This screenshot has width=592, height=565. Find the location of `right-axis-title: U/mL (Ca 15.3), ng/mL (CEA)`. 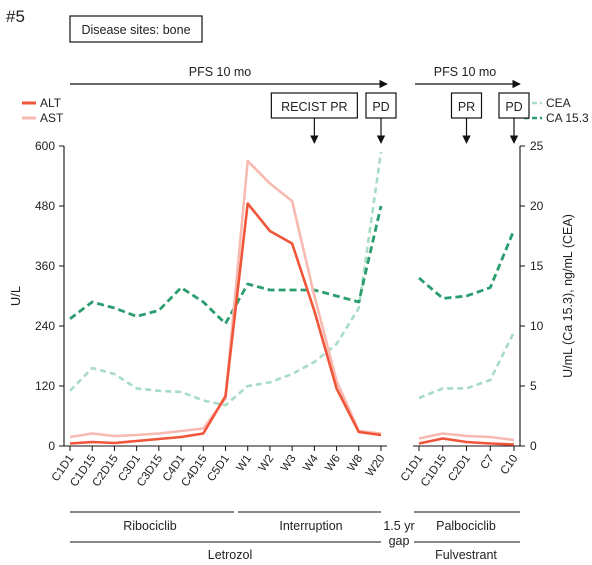

right-axis-title: U/mL (Ca 15.3), ng/mL (CEA) is located at coordinates (568, 296).